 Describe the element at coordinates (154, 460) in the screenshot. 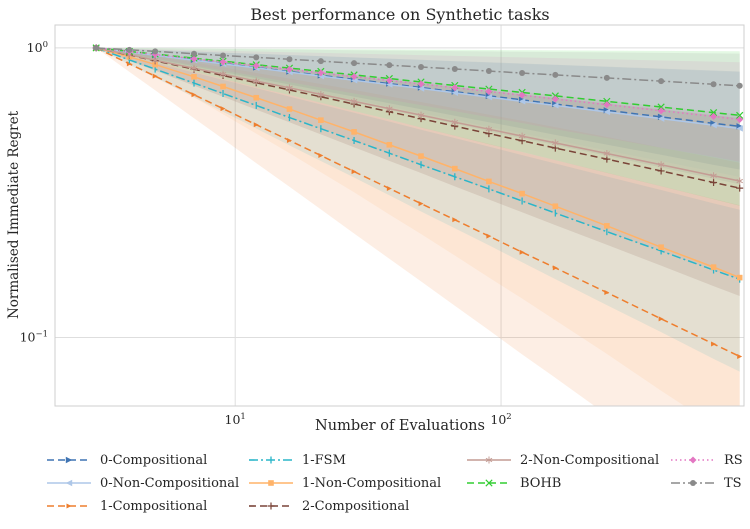

I see `legend-label: 0-Compositional` at that location.